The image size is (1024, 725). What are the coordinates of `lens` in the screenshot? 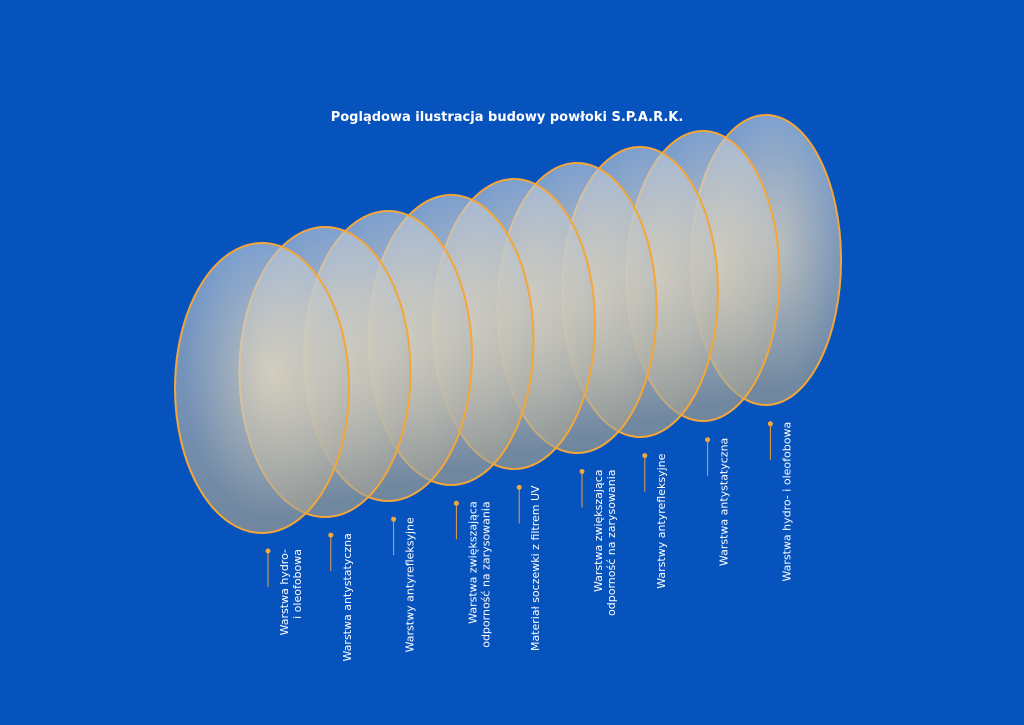 It's located at (262, 388).